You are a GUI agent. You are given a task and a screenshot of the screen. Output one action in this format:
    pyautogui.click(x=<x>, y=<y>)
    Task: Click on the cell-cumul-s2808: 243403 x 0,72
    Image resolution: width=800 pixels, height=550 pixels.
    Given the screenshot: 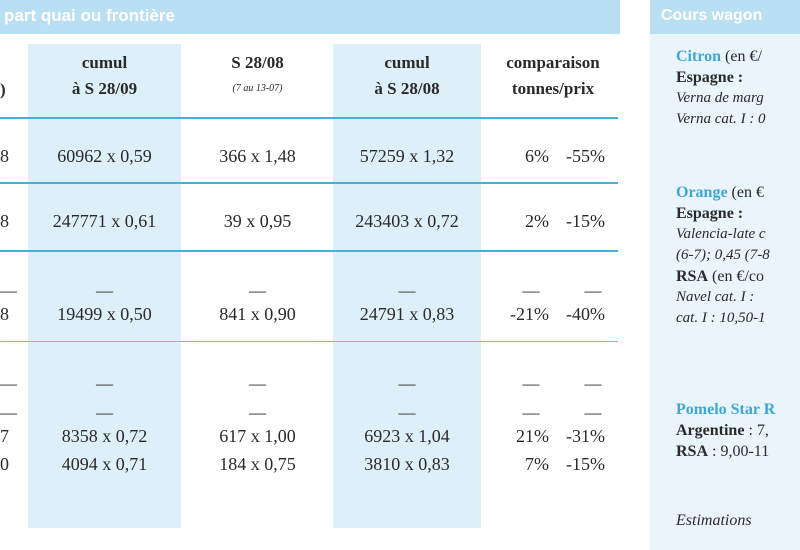 What is the action you would take?
    pyautogui.click(x=407, y=221)
    